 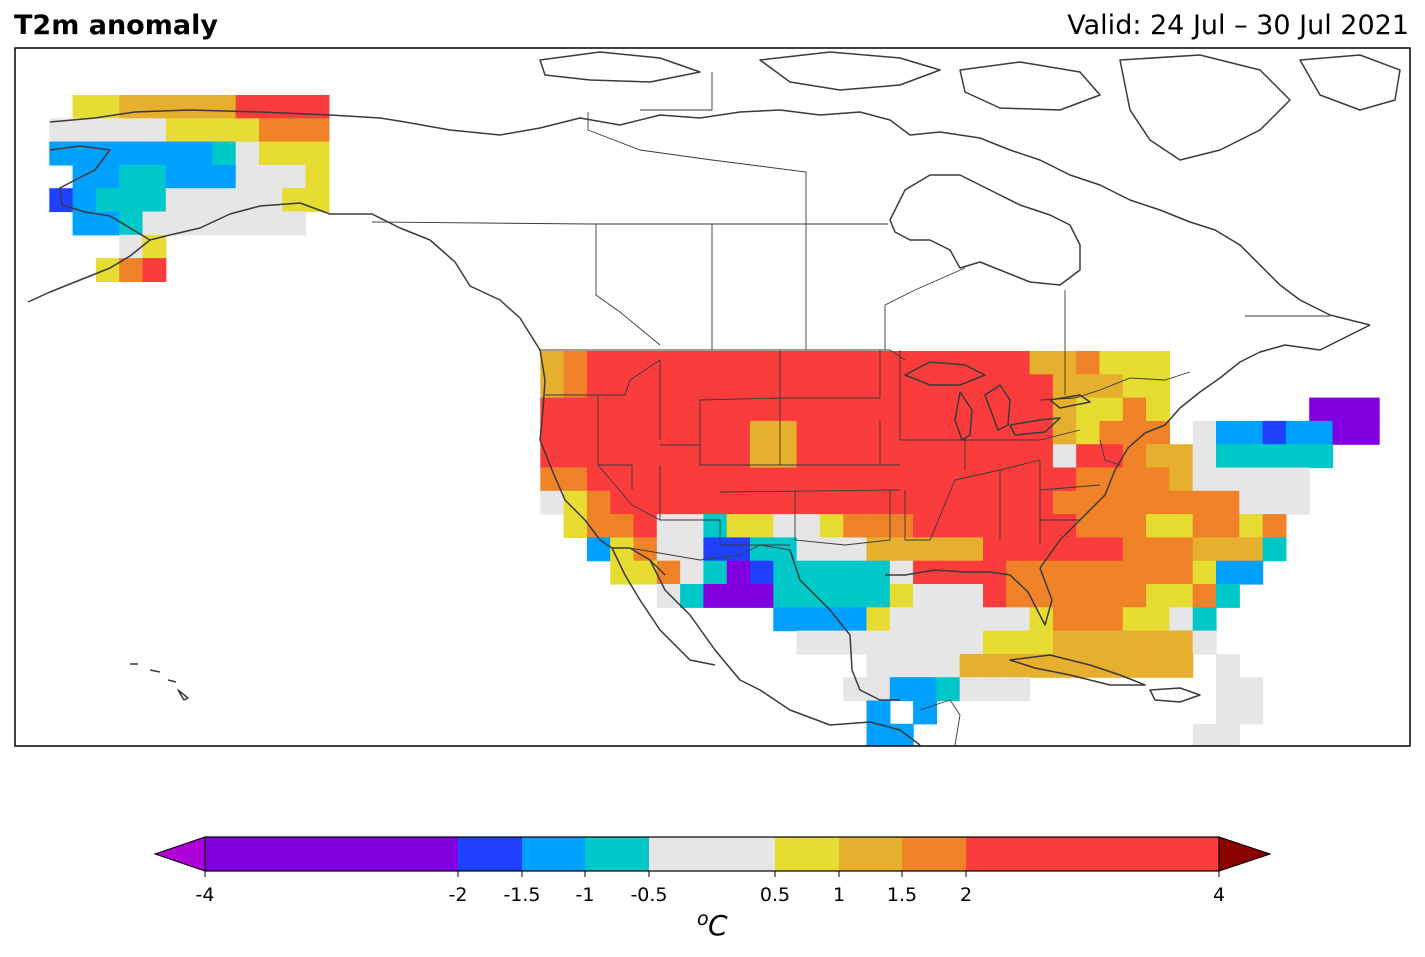 I want to click on colorbar-tick-label: -1, so click(x=585, y=895).